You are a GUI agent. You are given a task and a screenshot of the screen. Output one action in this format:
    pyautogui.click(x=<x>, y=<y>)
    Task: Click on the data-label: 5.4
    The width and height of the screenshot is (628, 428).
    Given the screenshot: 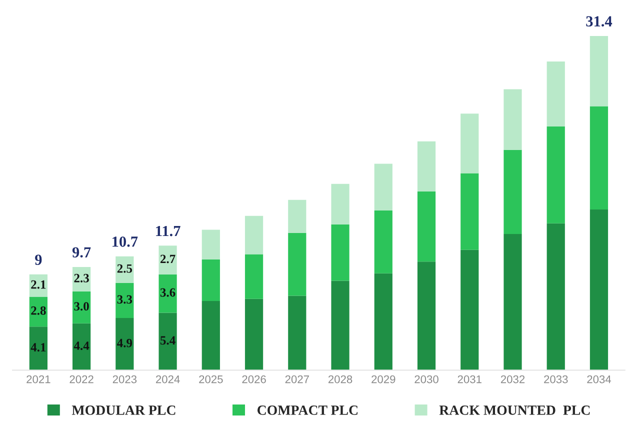 What is the action you would take?
    pyautogui.click(x=168, y=340)
    